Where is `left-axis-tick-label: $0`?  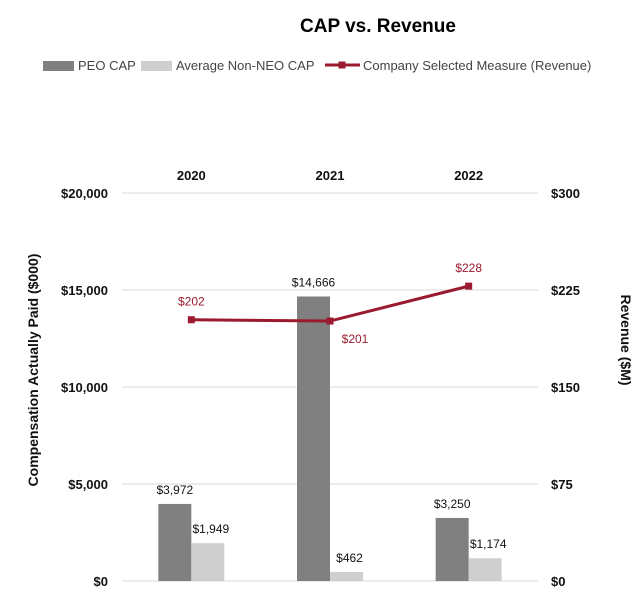
left-axis-tick-label: $0 is located at coordinates (101, 581).